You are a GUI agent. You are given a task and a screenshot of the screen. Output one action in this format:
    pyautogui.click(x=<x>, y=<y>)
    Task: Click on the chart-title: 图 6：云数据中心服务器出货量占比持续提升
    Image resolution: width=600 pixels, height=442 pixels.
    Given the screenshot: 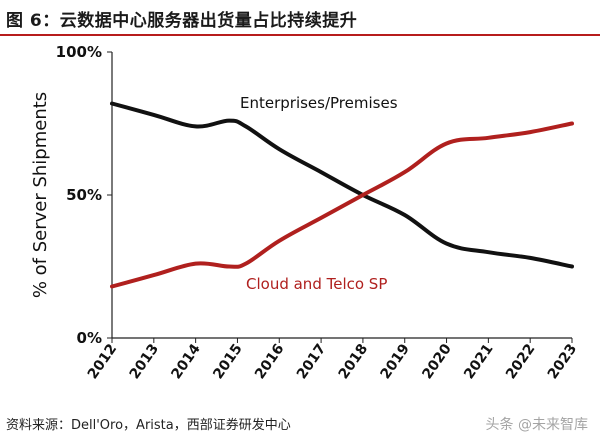 What is the action you would take?
    pyautogui.click(x=182, y=21)
    